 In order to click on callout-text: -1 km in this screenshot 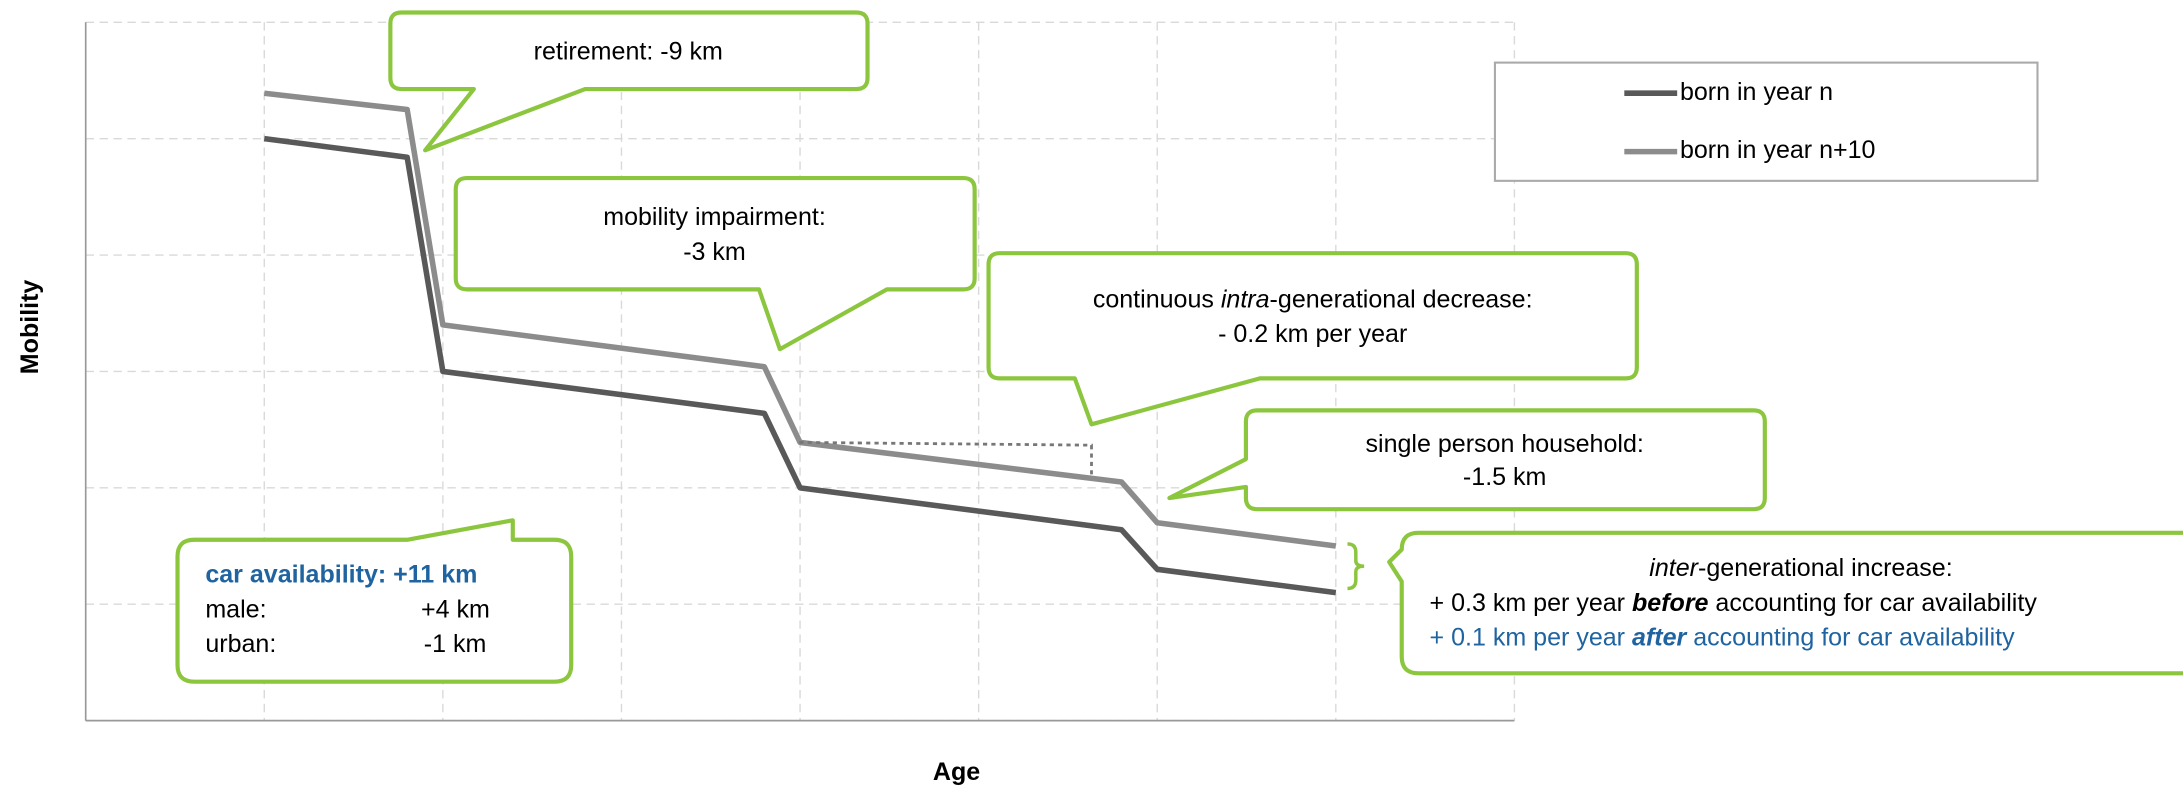, I will do `click(455, 644)`.